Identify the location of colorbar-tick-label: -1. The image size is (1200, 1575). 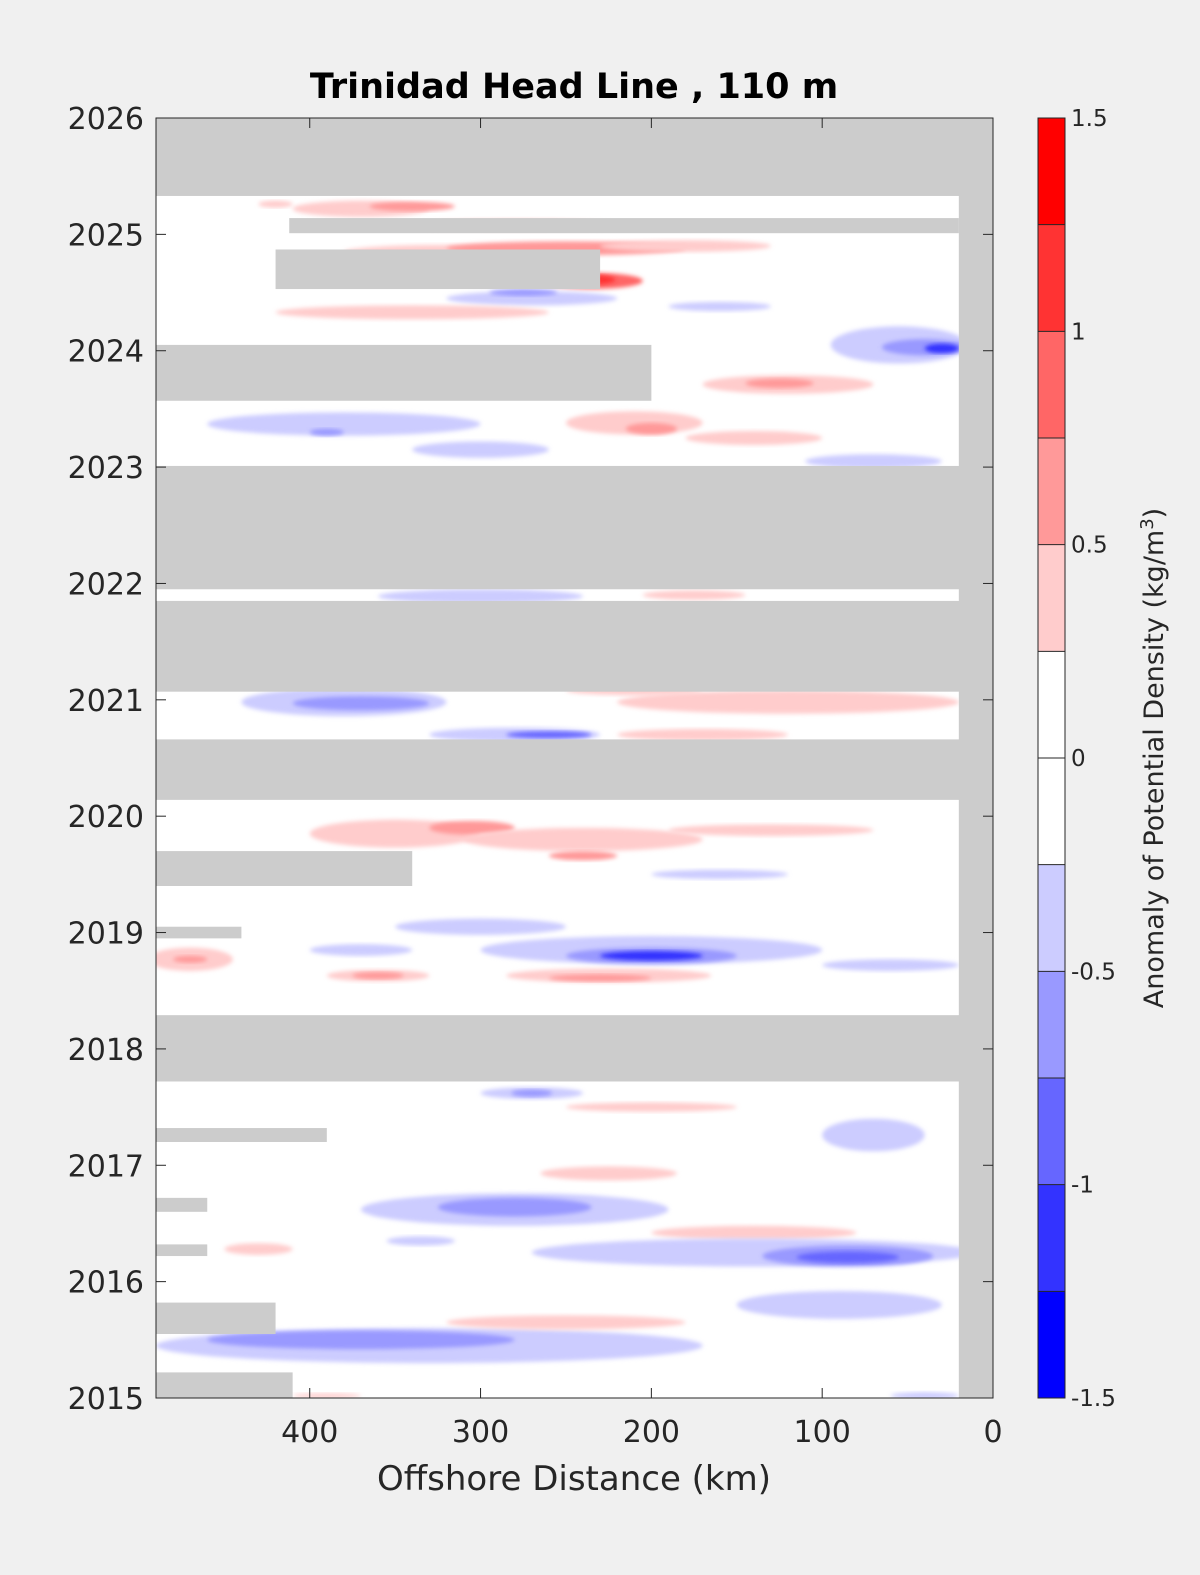
(1082, 1186).